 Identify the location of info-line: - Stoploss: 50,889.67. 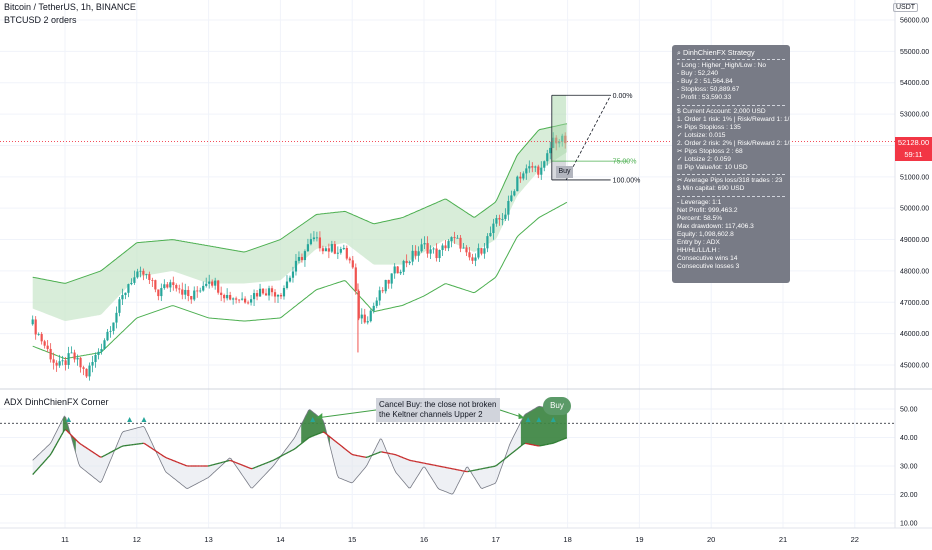
(708, 90).